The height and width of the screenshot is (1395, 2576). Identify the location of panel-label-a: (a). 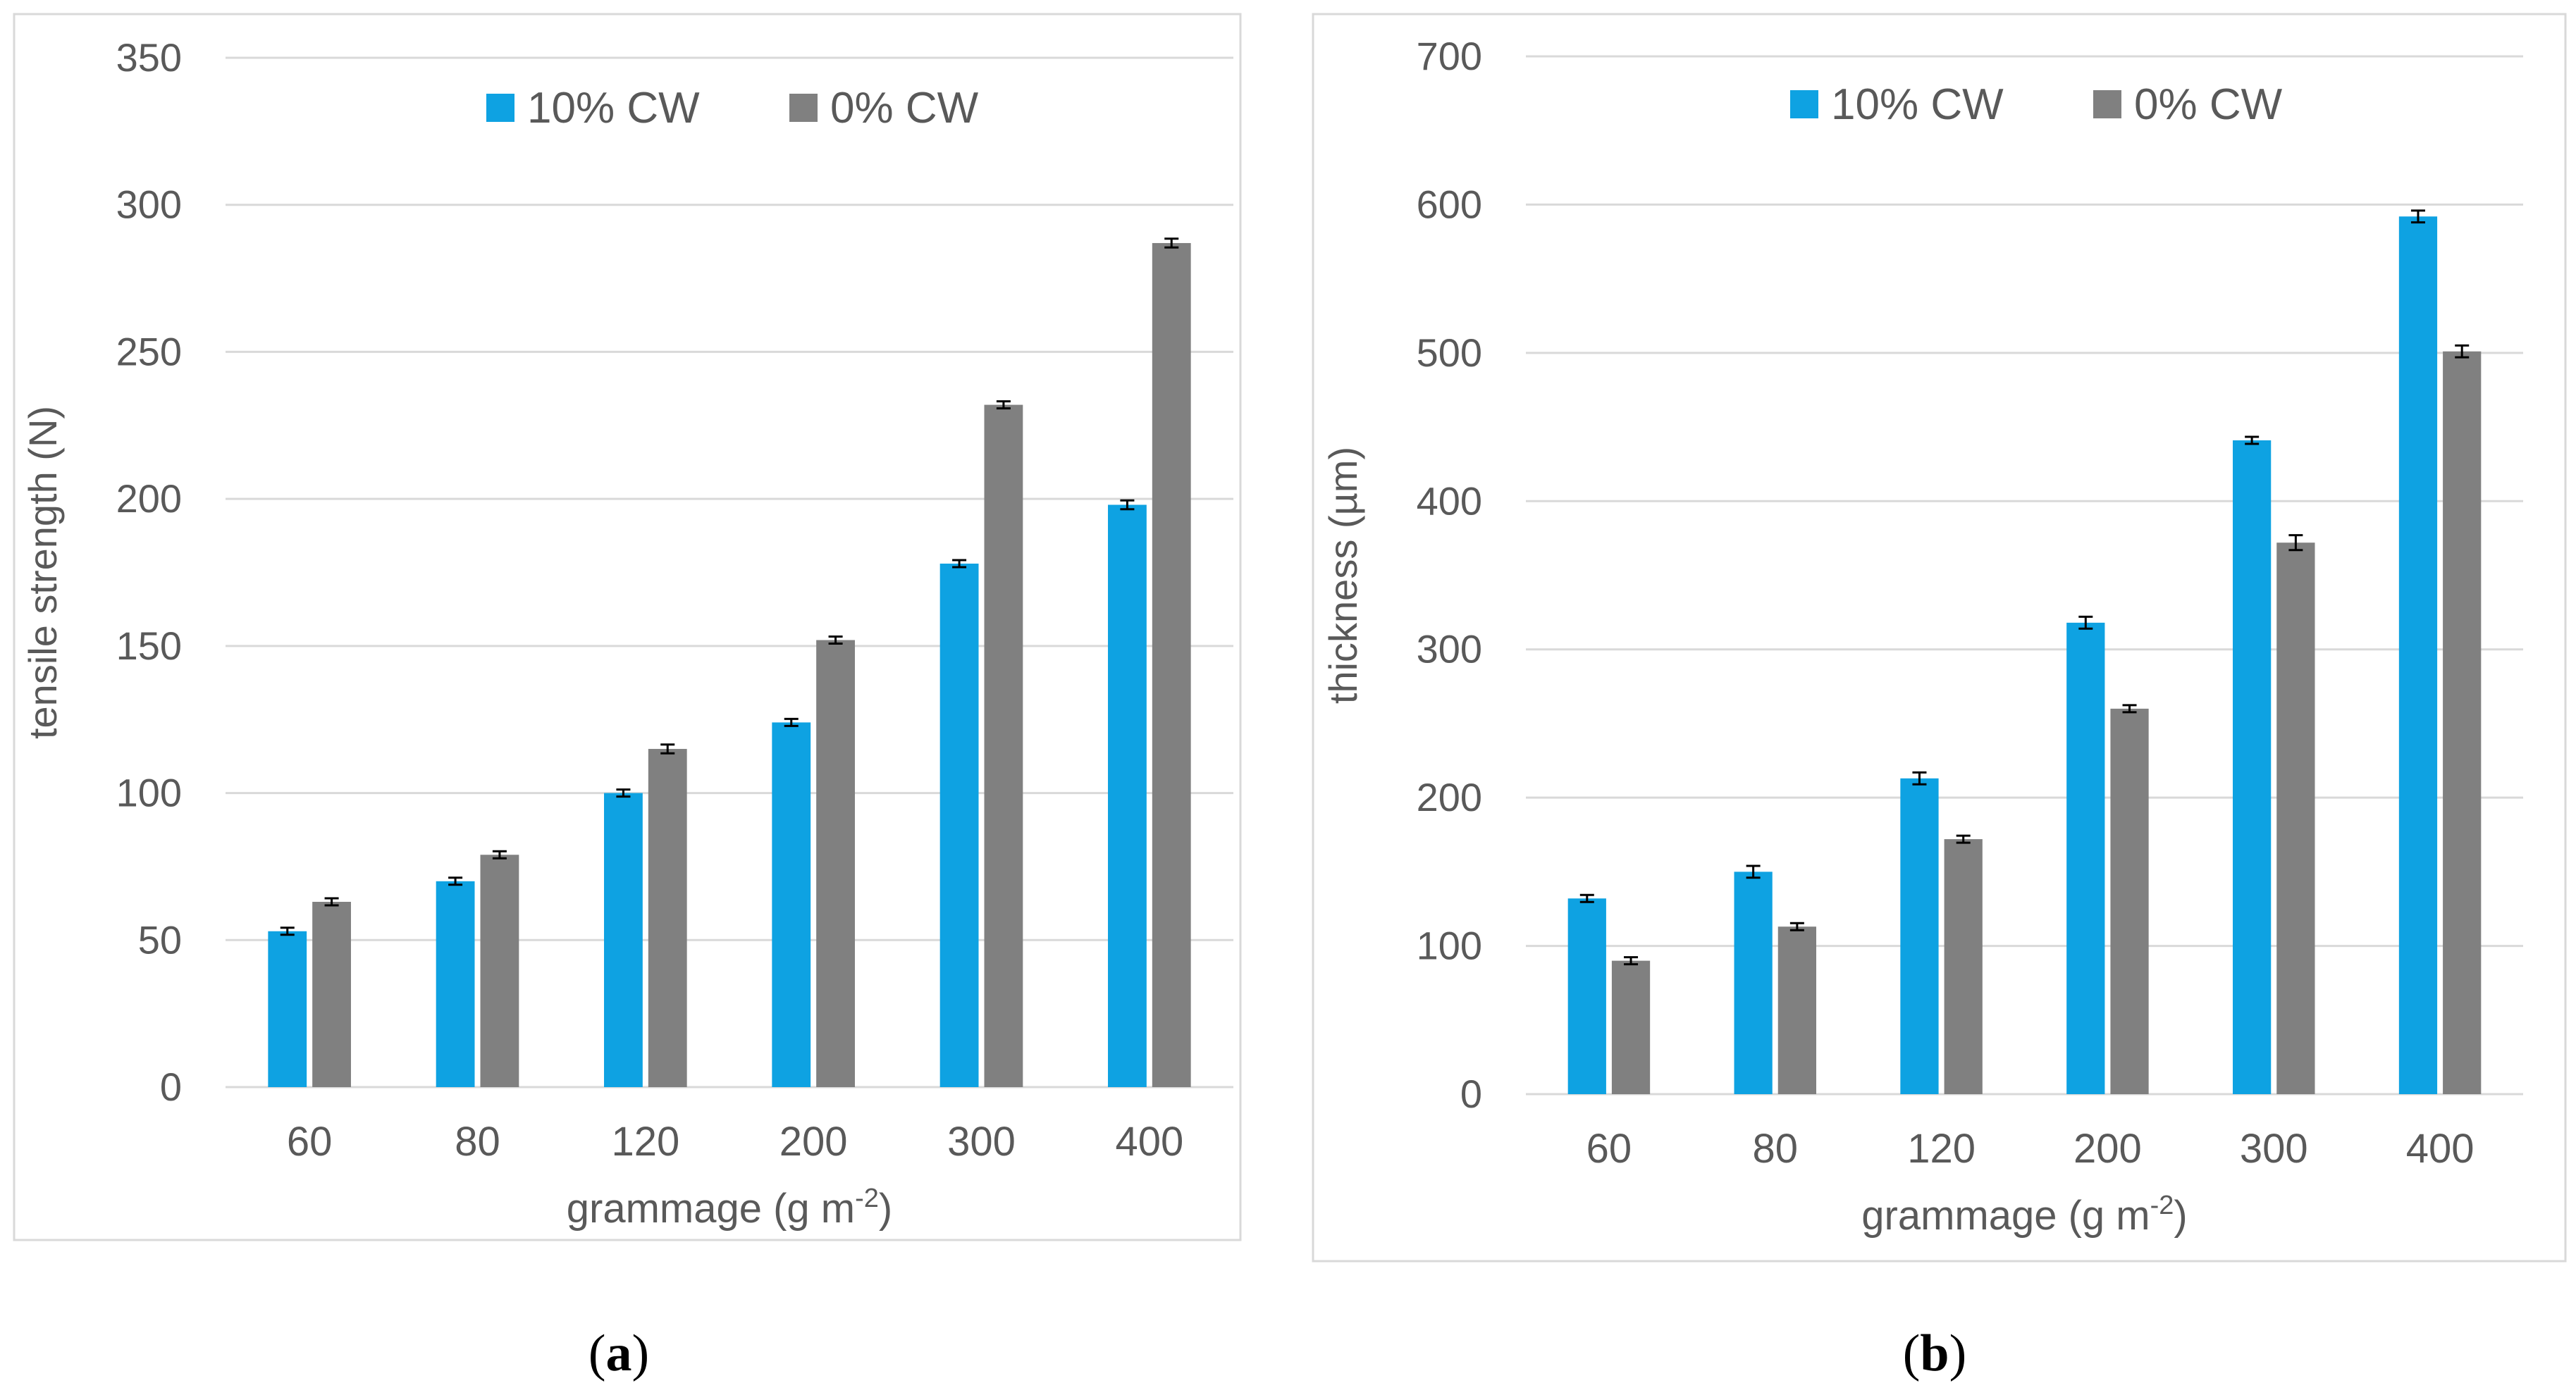
(618, 1354).